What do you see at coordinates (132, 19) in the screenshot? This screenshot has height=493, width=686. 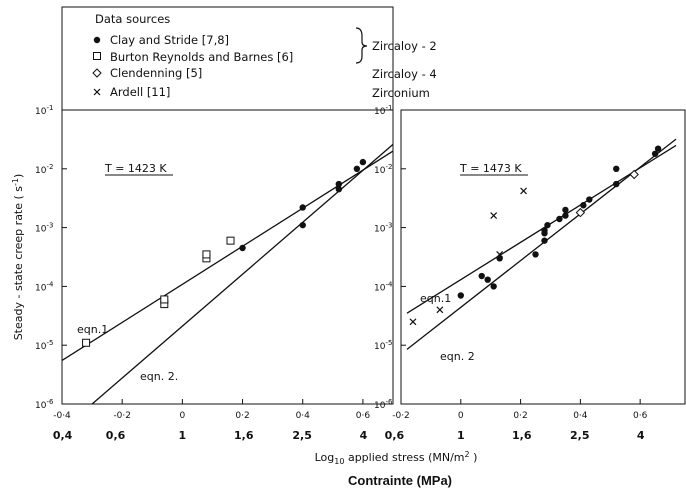 I see `legend-heading: Data sources` at bounding box center [132, 19].